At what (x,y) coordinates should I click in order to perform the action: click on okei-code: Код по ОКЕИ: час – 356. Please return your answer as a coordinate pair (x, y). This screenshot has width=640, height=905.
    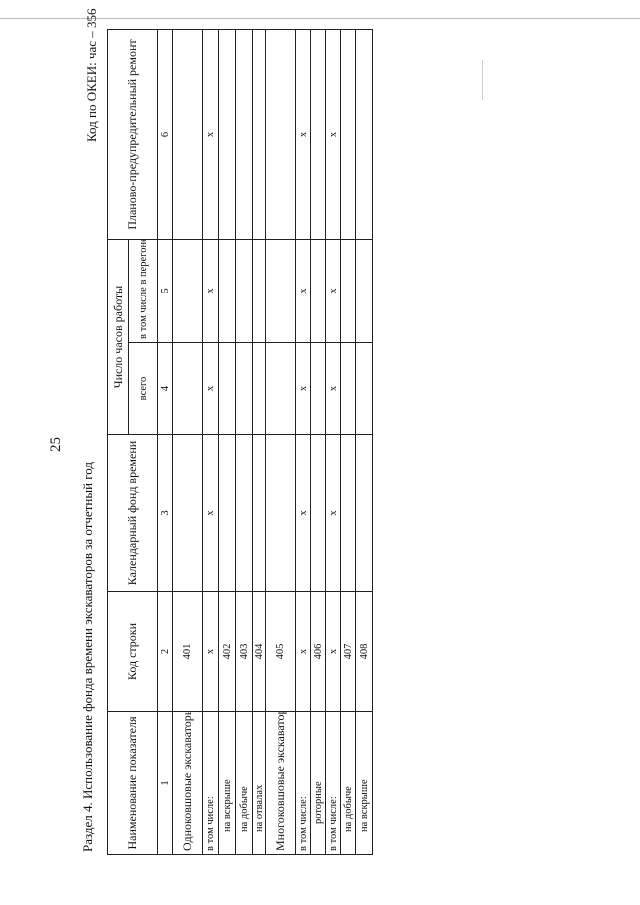
    Looking at the image, I should click on (91, 75).